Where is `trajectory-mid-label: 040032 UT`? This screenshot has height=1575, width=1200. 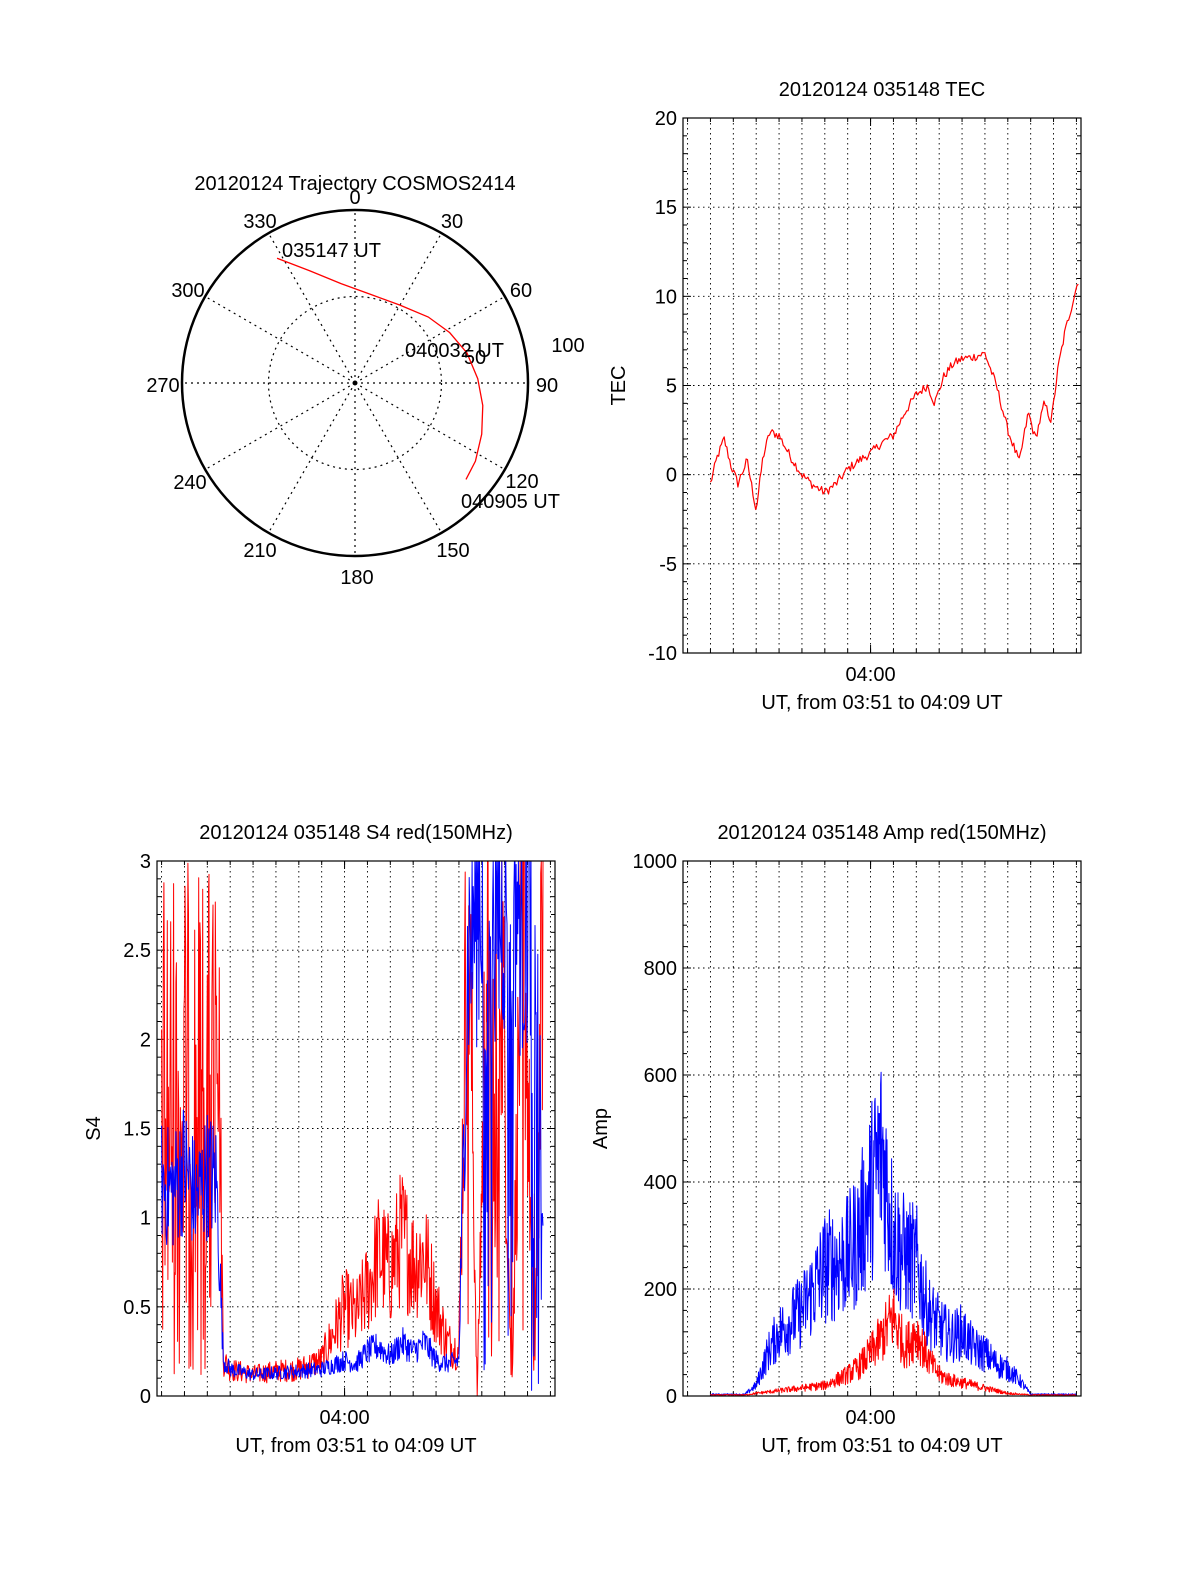
trajectory-mid-label: 040032 UT is located at coordinates (454, 351).